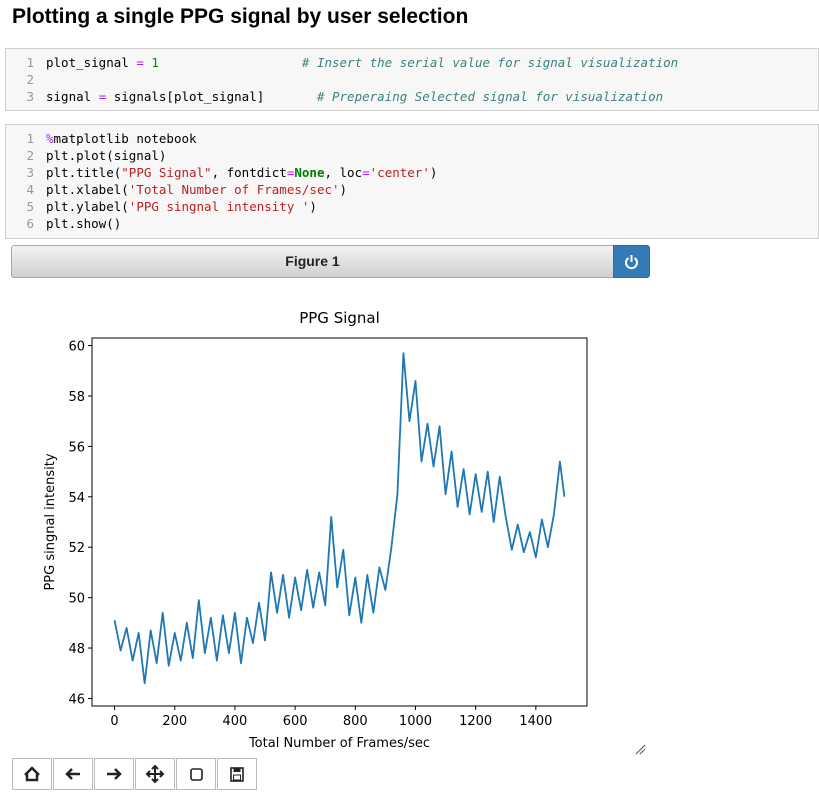 The image size is (819, 801). I want to click on zoom-button, so click(196, 774).